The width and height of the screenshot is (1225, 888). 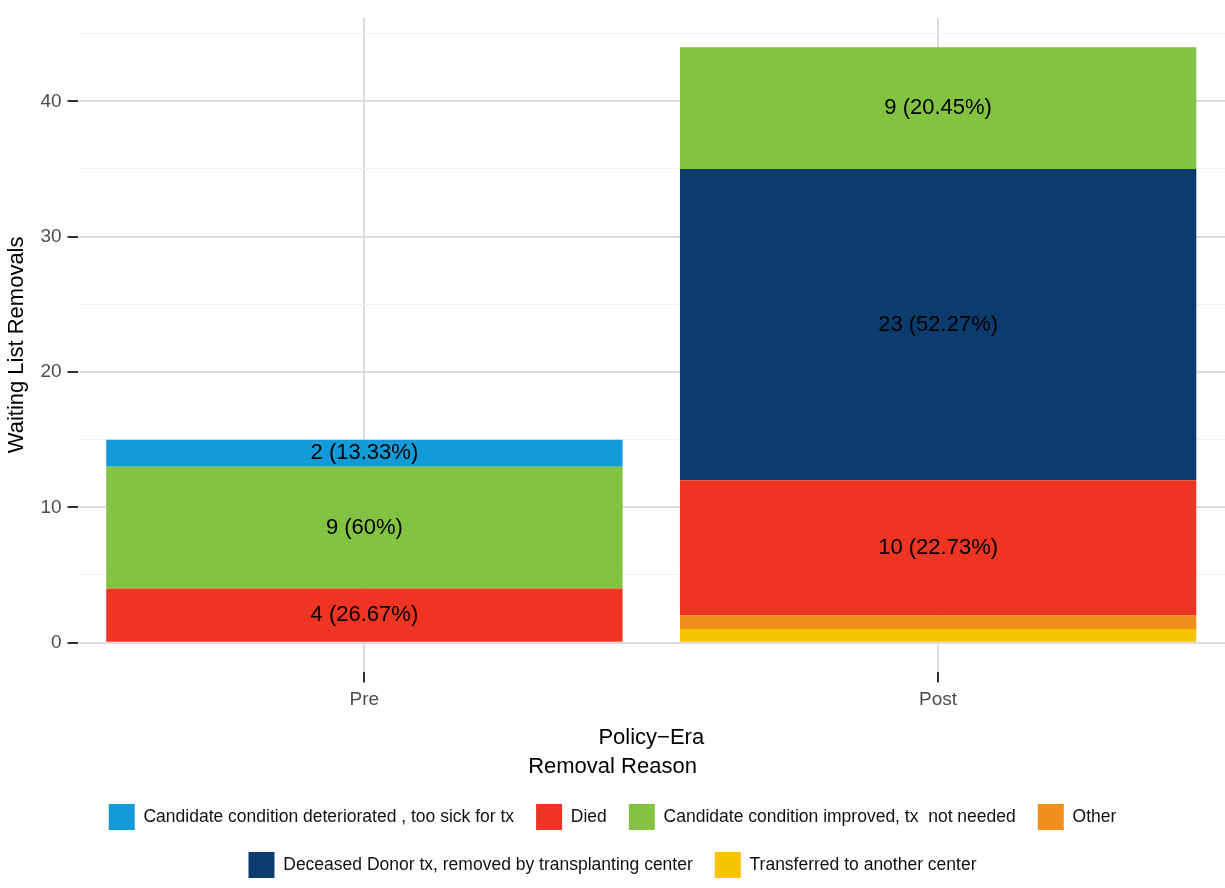 I want to click on data-label: 2 (13.33%), so click(x=364, y=452).